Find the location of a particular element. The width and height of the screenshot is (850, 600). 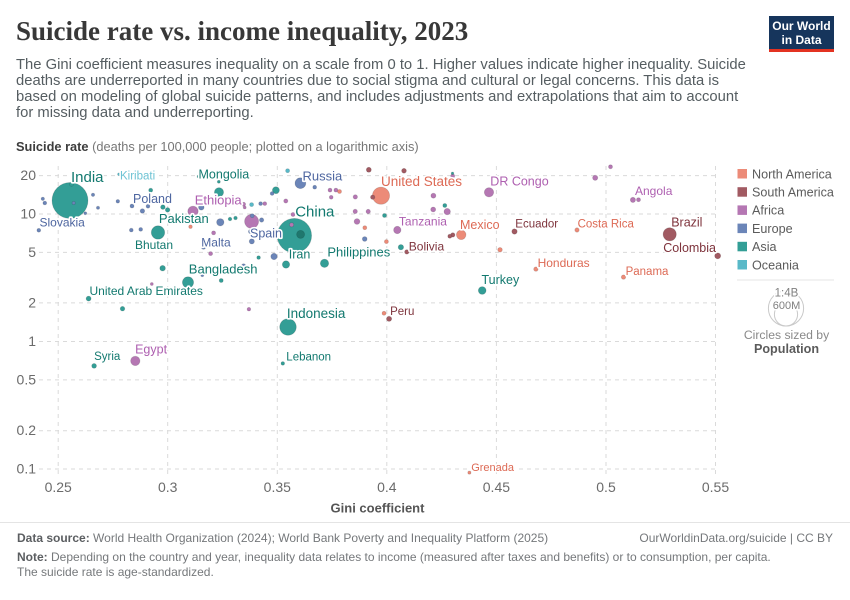

svg-text: Angola is located at coordinates (654, 191).